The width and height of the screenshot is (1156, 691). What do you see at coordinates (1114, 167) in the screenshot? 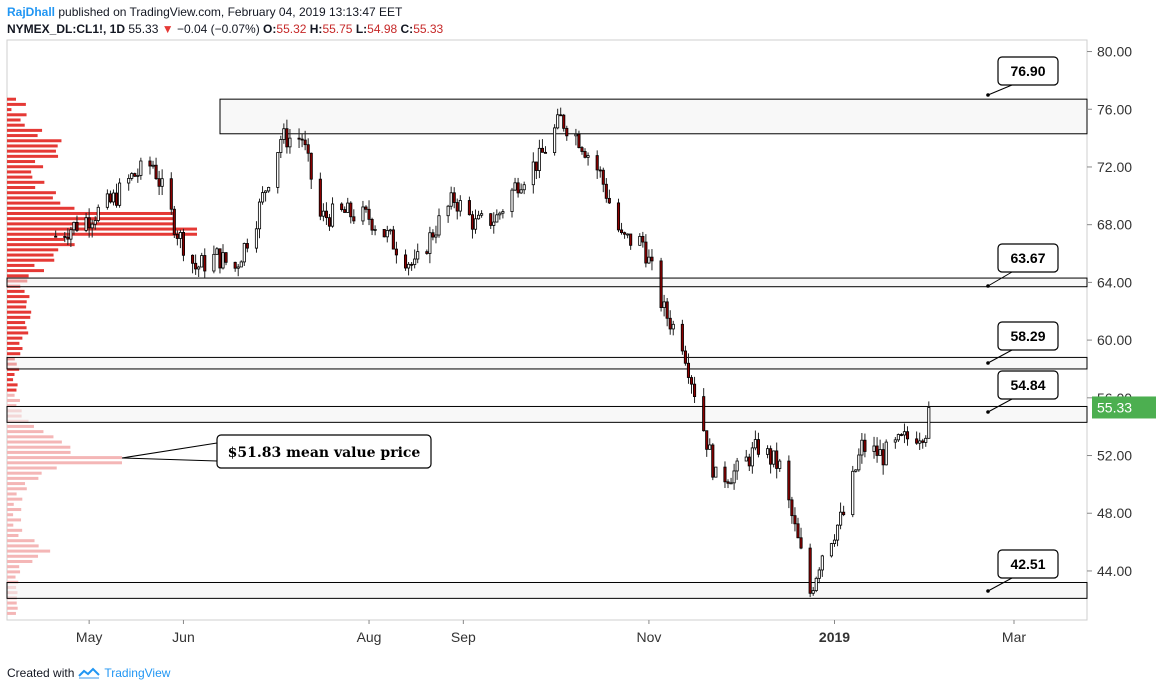
I see `y-tick-label: 72.00` at bounding box center [1114, 167].